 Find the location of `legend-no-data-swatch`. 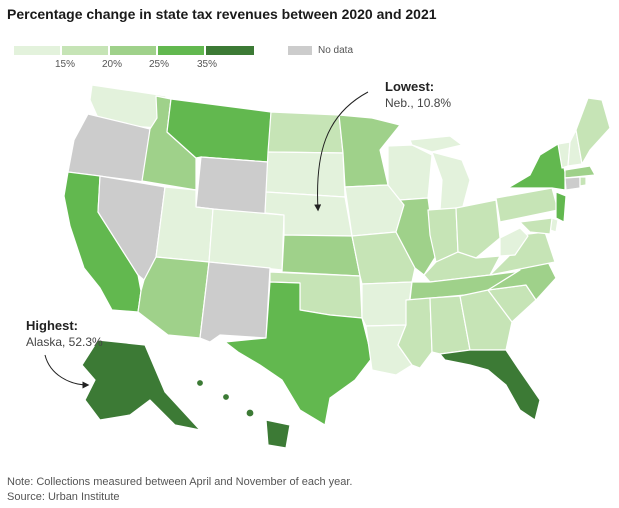

legend-no-data-swatch is located at coordinates (300, 50).